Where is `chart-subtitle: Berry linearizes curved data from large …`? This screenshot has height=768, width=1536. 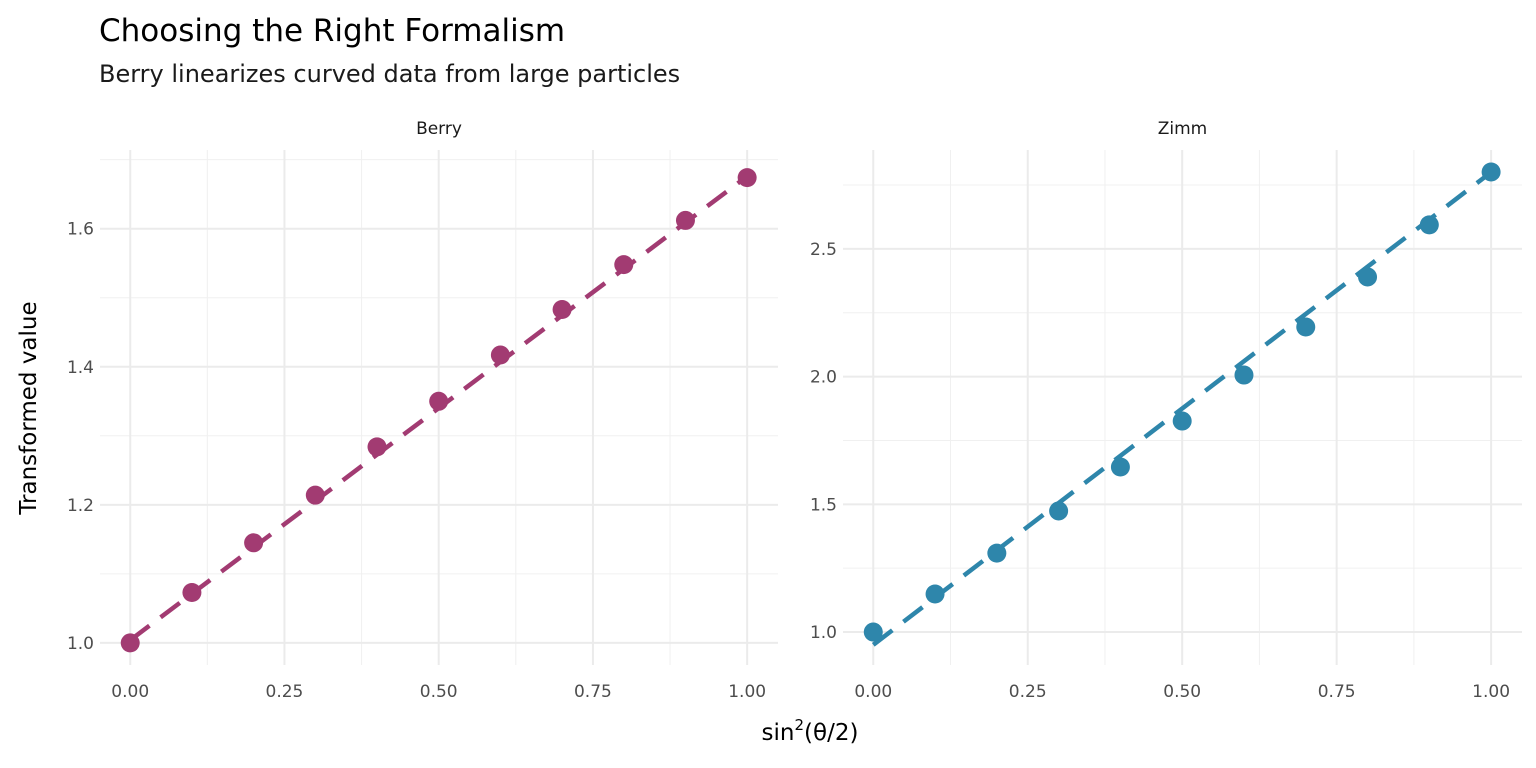 chart-subtitle: Berry linearizes curved data from large … is located at coordinates (389, 74).